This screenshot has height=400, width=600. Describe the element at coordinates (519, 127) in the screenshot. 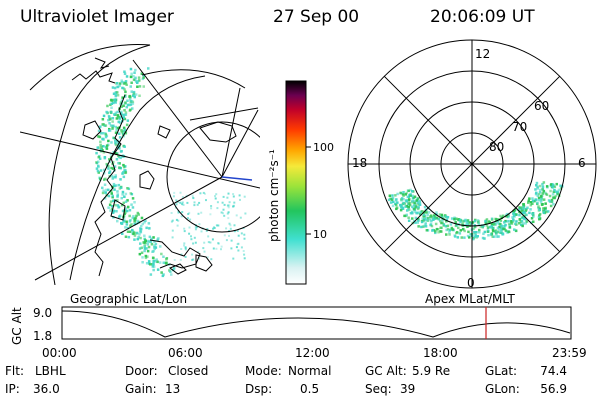

I see `polar-lat-70: 70` at that location.